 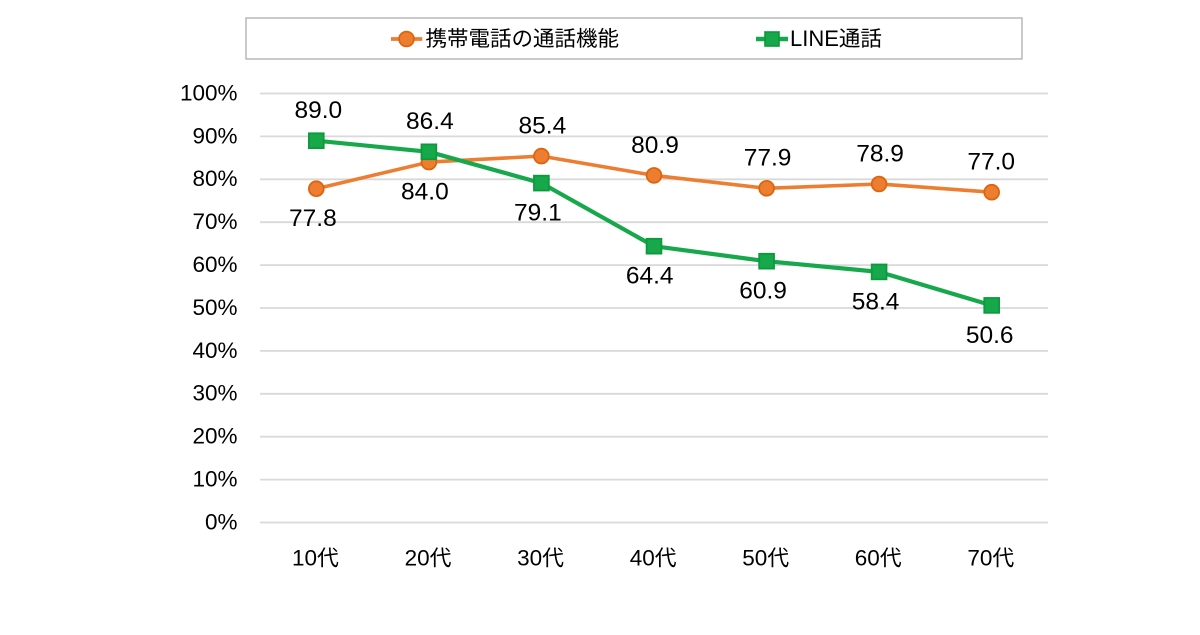 I want to click on svg-text: 70, so click(x=979, y=558).